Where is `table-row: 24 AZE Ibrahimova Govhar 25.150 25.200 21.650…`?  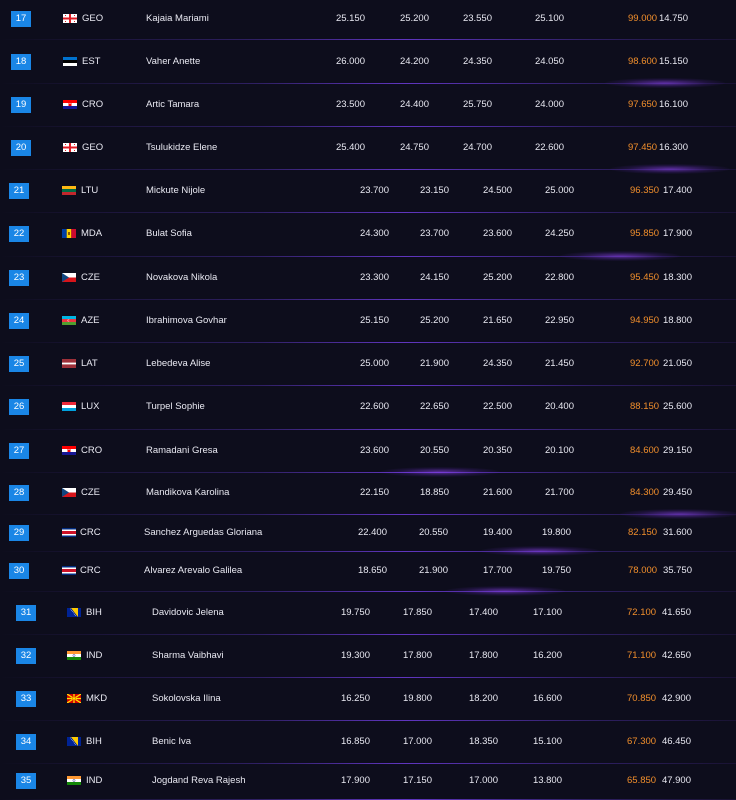 table-row: 24 AZE Ibrahimova Govhar 25.150 25.200 21.650… is located at coordinates (368, 321).